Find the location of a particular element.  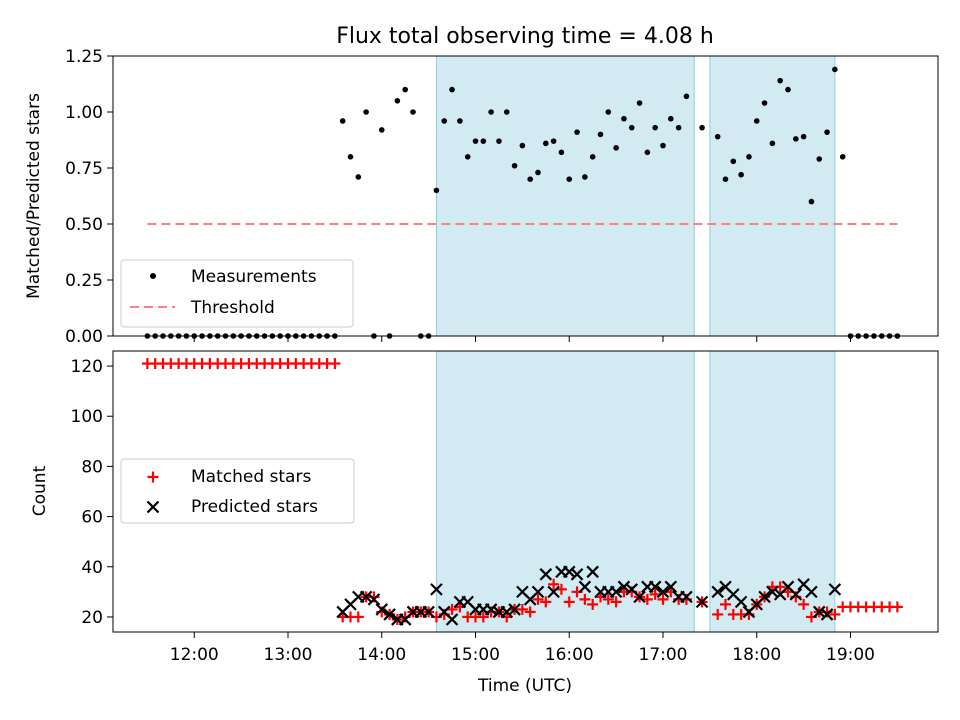

bottom-x-tick-label: 14:00 is located at coordinates (381, 655).